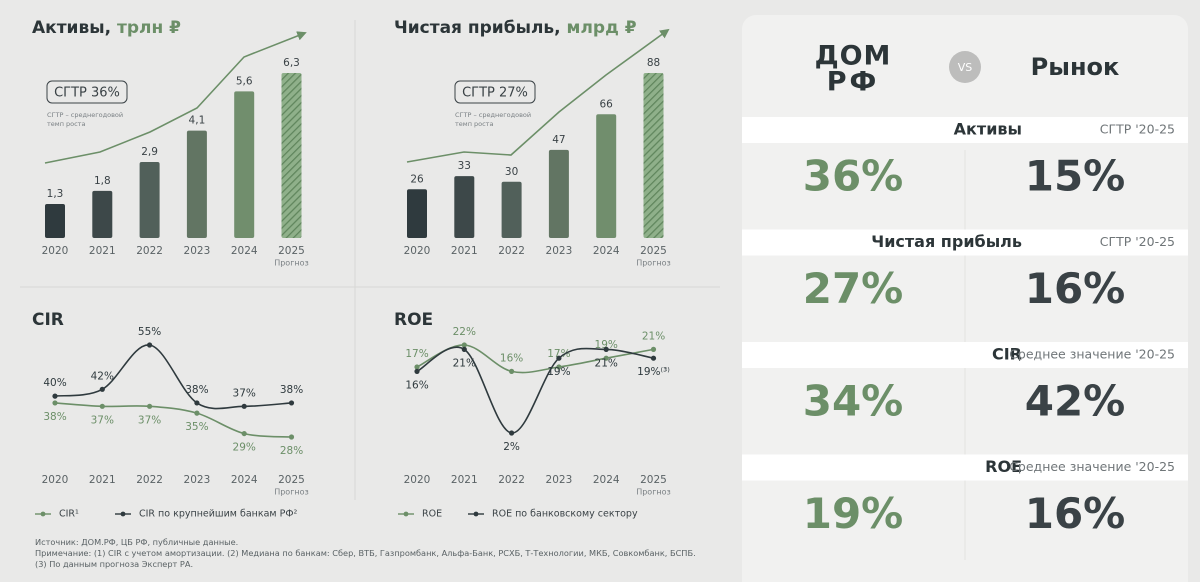  I want to click on chart-title-text: CIR, so click(48, 320).